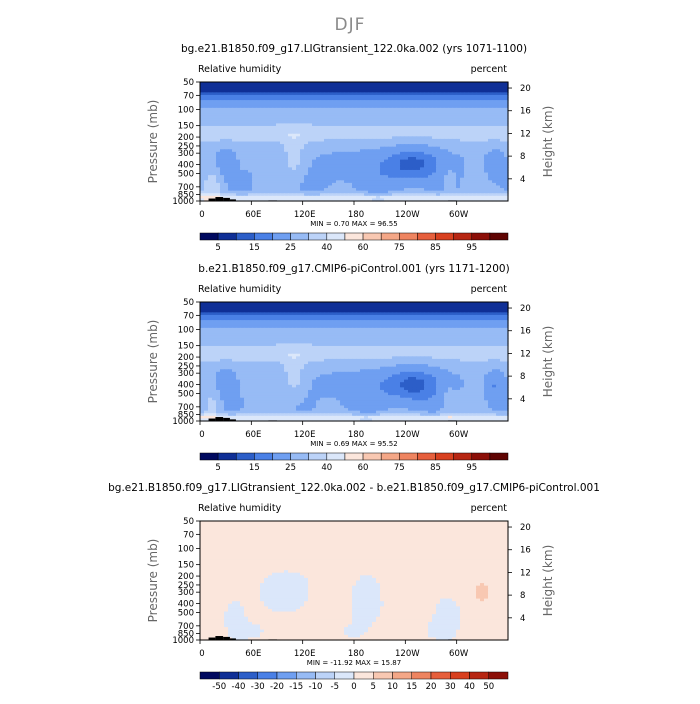 The height and width of the screenshot is (704, 700). I want to click on x-tick-label: 120W, so click(407, 215).